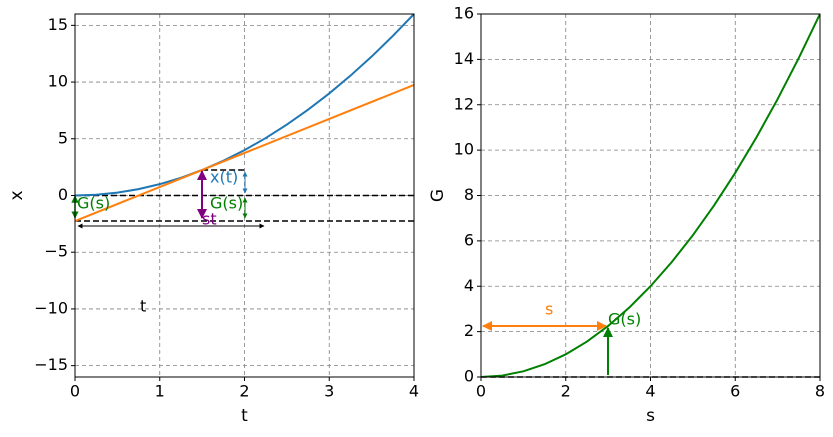 The image size is (833, 437). What do you see at coordinates (209, 219) in the screenshot?
I see `annotation: st` at bounding box center [209, 219].